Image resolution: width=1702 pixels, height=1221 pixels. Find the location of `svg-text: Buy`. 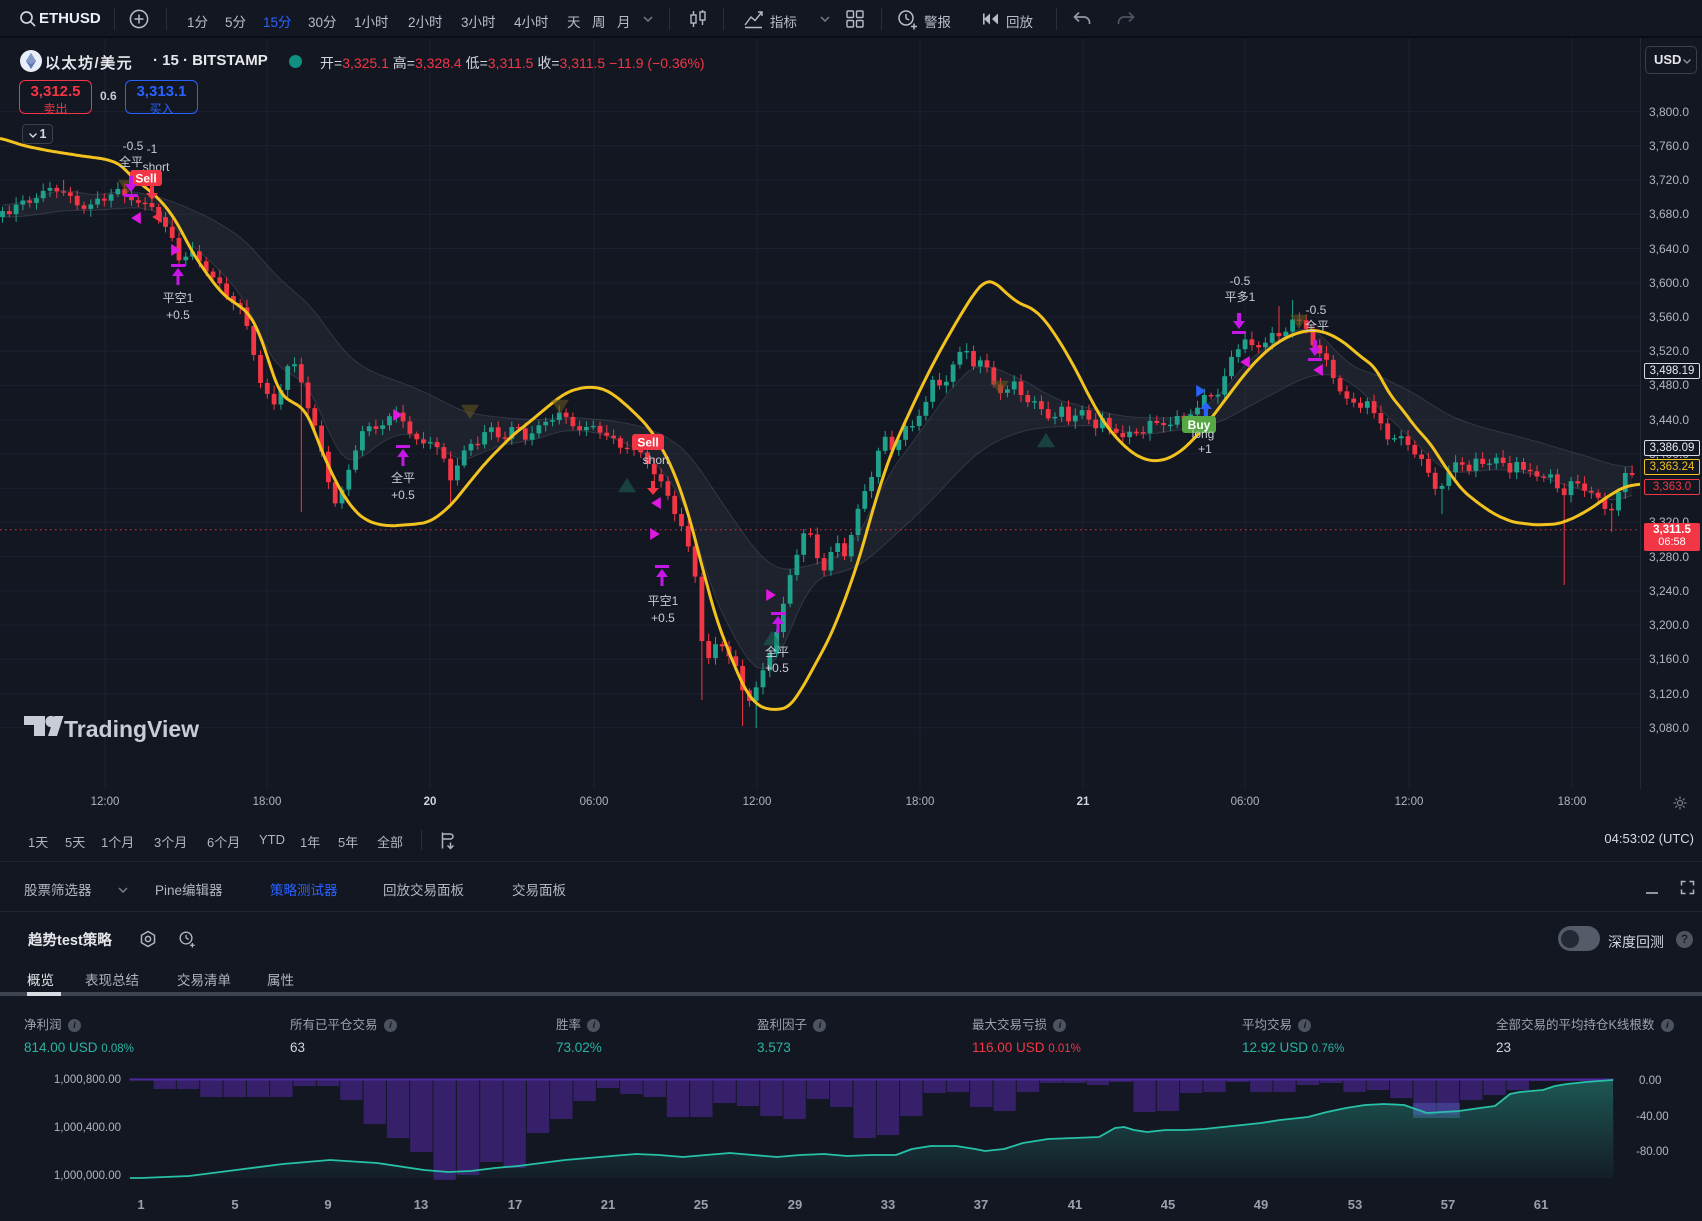

svg-text: Buy is located at coordinates (1199, 425).